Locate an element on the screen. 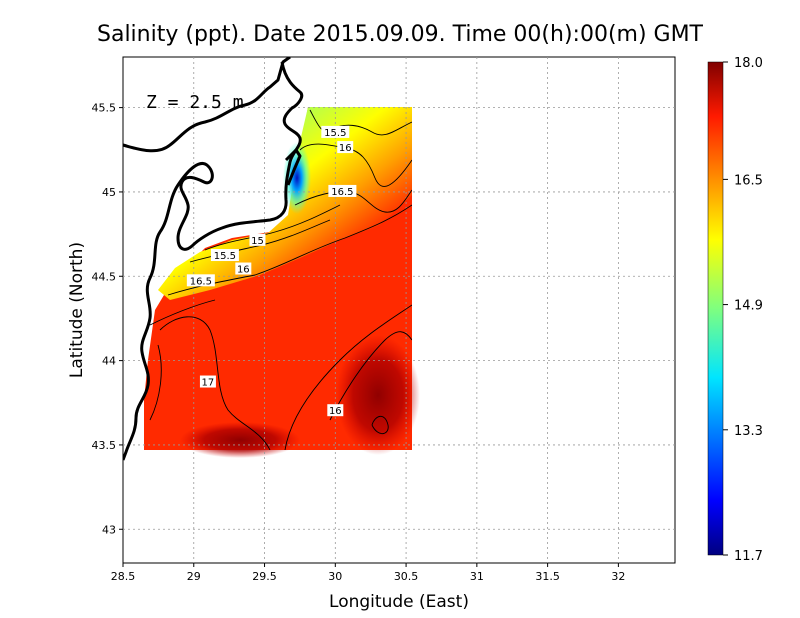 This screenshot has width=800, height=618. y-tick-label: 43.5 is located at coordinates (104, 445).